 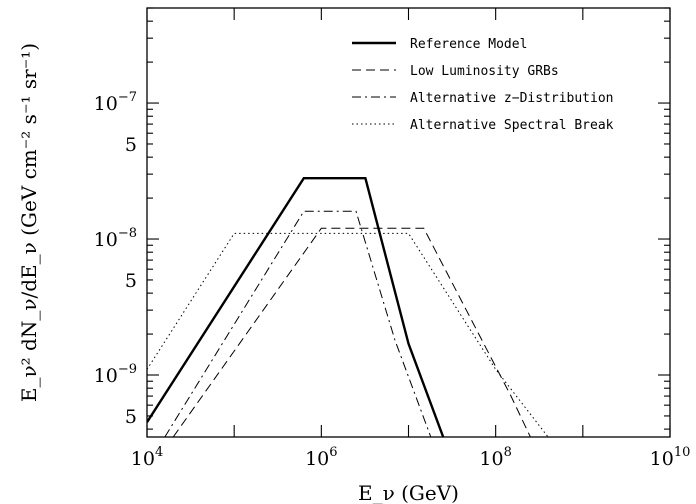 I want to click on y-tick-label: 10⁻⁷, so click(x=115, y=102).